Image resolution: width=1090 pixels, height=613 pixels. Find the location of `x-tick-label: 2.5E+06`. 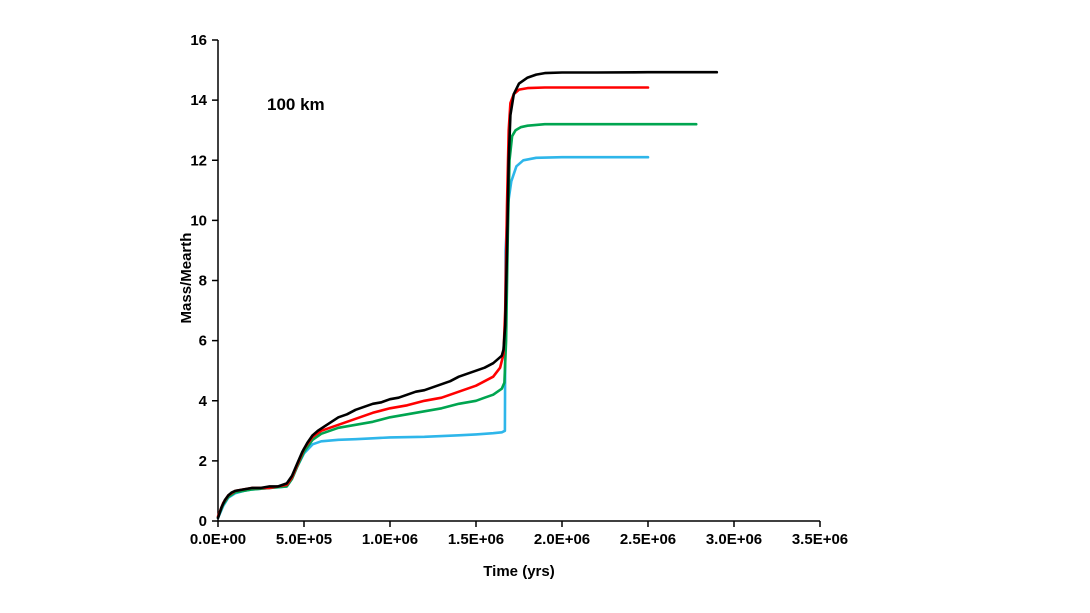

x-tick-label: 2.5E+06 is located at coordinates (648, 539).